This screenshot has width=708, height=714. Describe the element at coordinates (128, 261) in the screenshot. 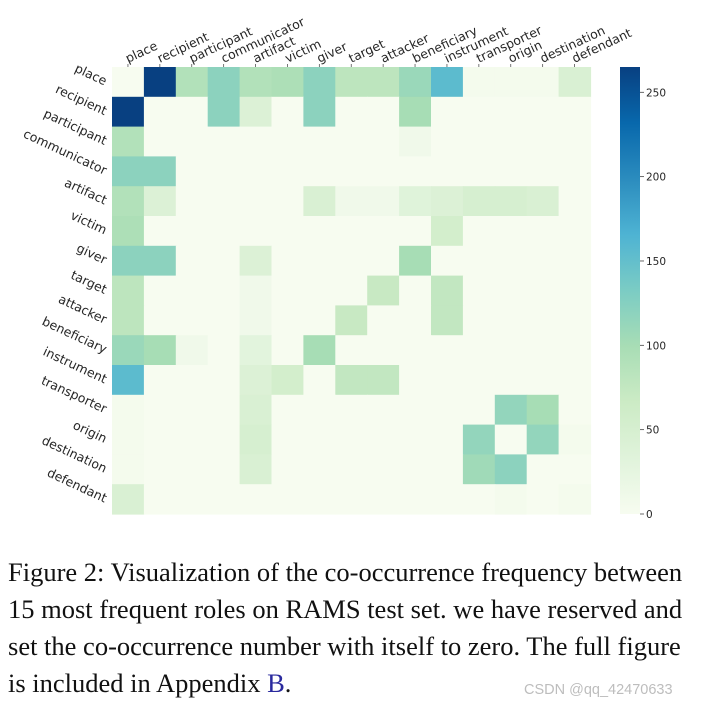

I see `heatmap-cell-giver-place` at that location.